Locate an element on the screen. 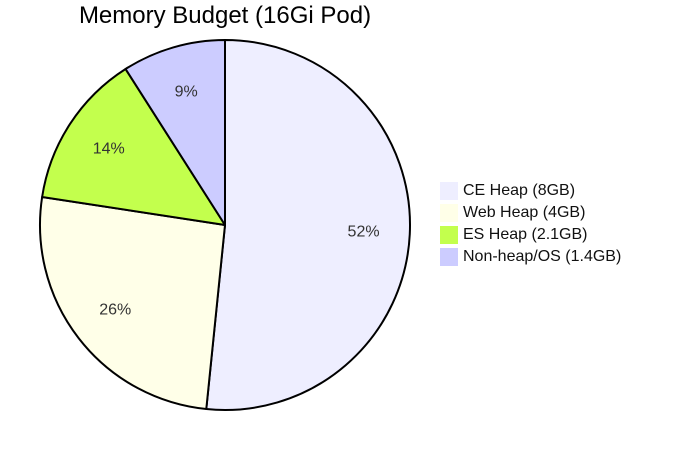 The width and height of the screenshot is (680, 450). legend-item: CE Heap (8GB) is located at coordinates (530, 191).